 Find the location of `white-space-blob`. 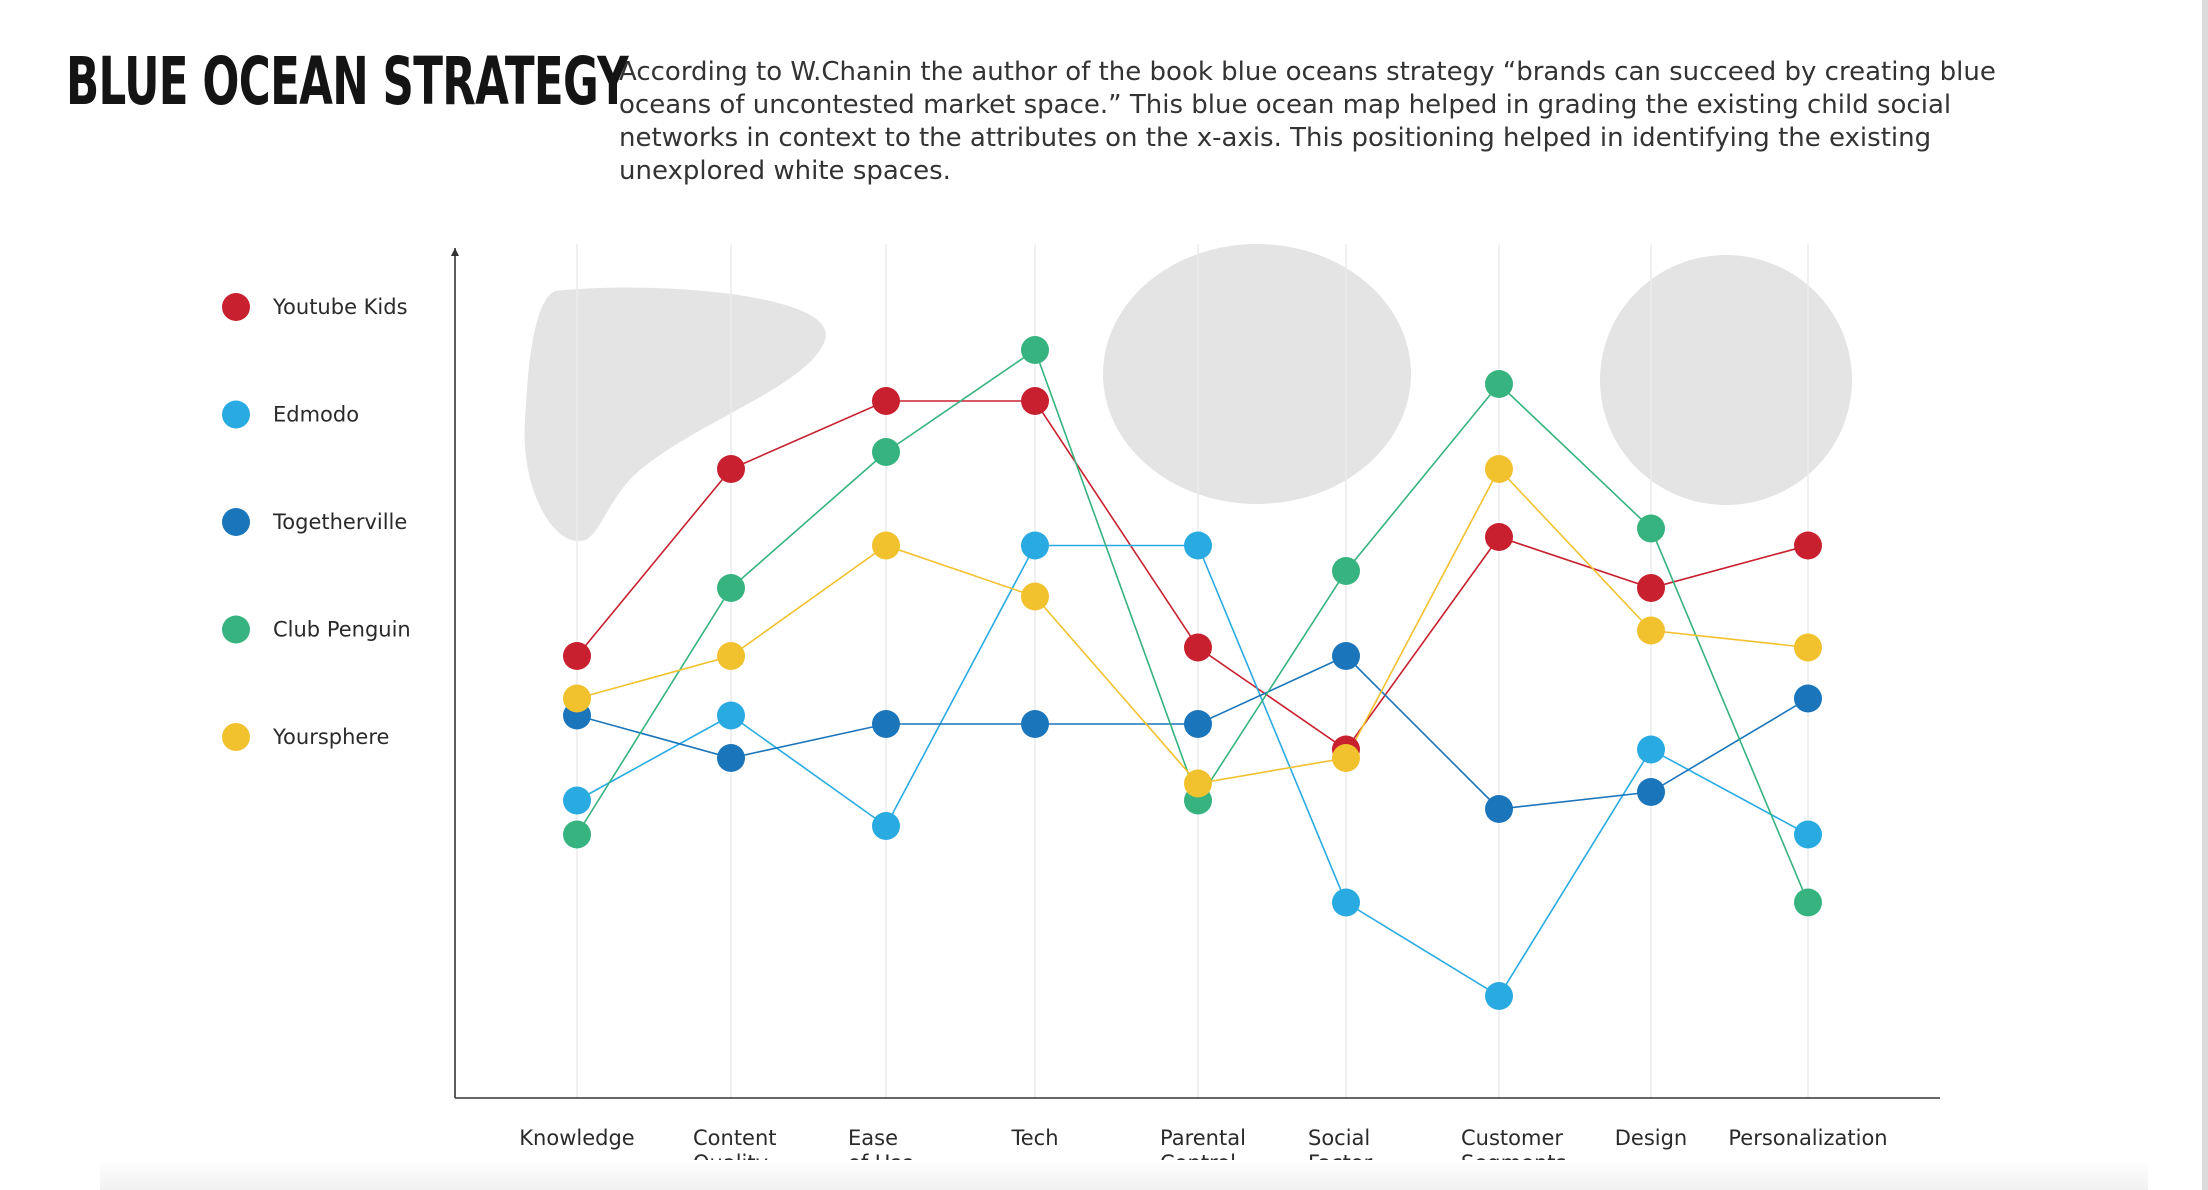

white-space-blob is located at coordinates (675, 414).